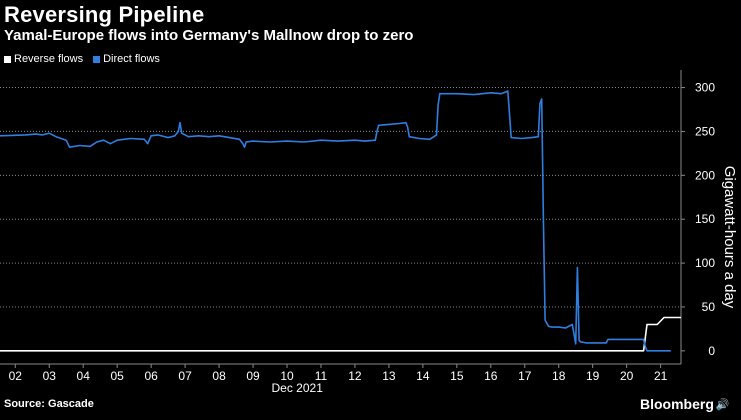 This screenshot has width=741, height=420. What do you see at coordinates (298, 388) in the screenshot?
I see `x-axis-label: Dec 2021` at bounding box center [298, 388].